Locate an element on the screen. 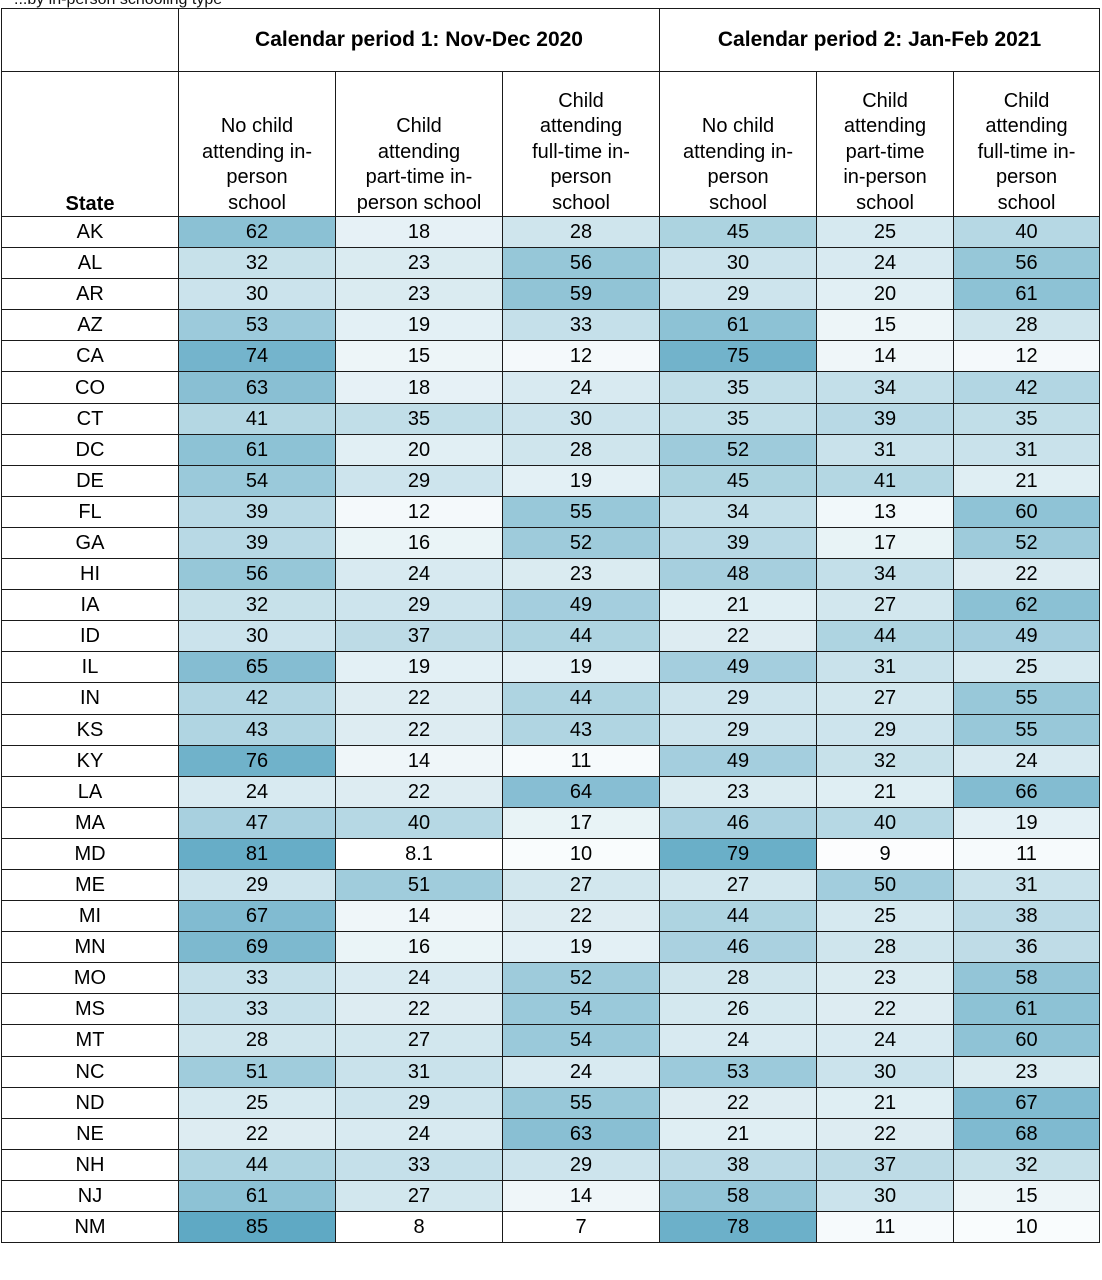 The image size is (1102, 1280). state-cell: AL is located at coordinates (90, 263).